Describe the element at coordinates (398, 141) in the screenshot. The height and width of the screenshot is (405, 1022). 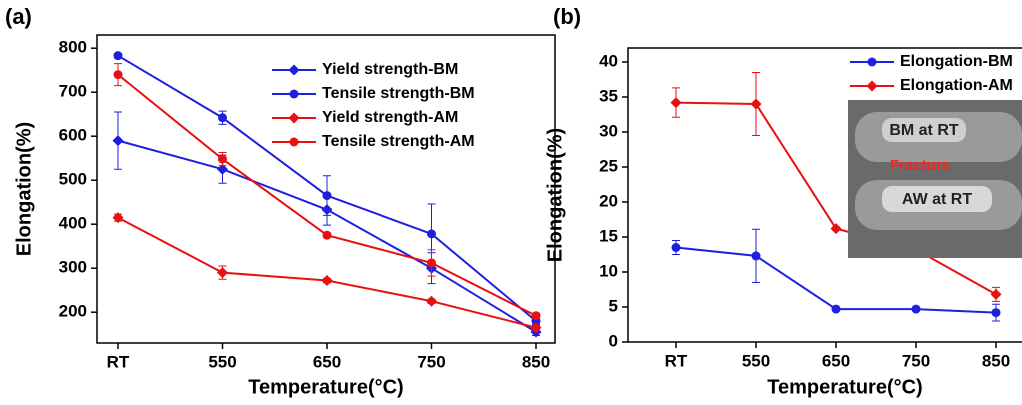
I see `legend-label: Tensile strength-AM` at that location.